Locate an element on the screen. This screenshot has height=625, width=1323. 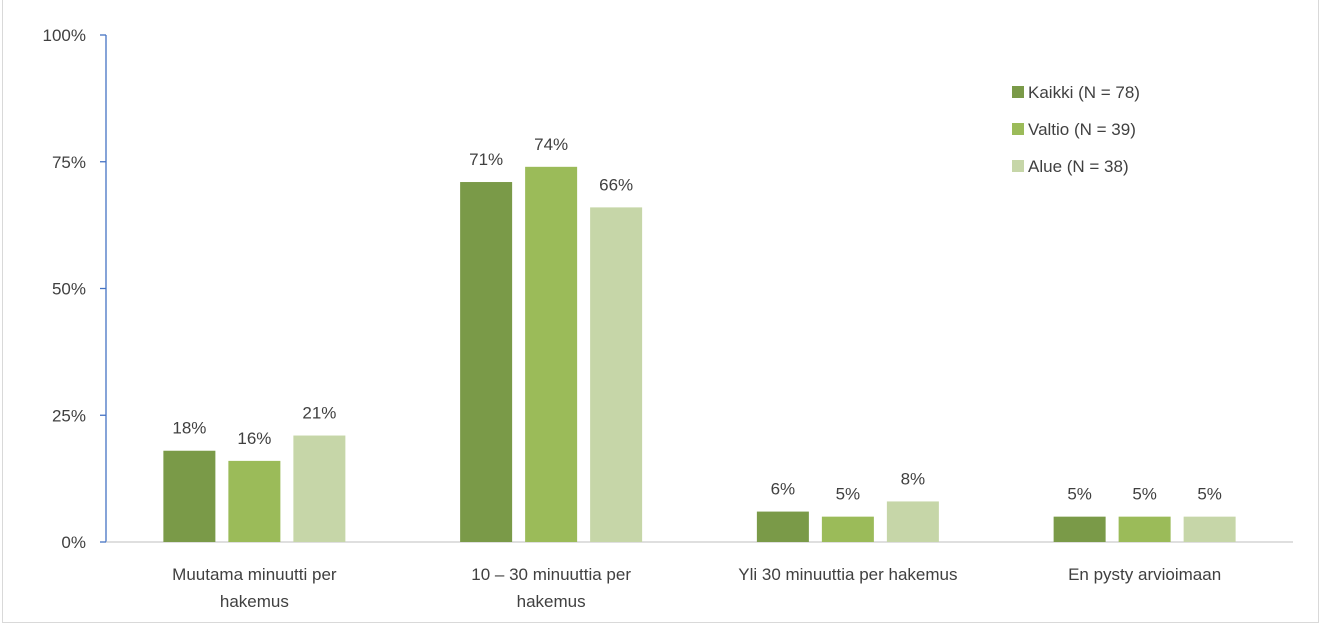
data-label: 71% is located at coordinates (486, 159).